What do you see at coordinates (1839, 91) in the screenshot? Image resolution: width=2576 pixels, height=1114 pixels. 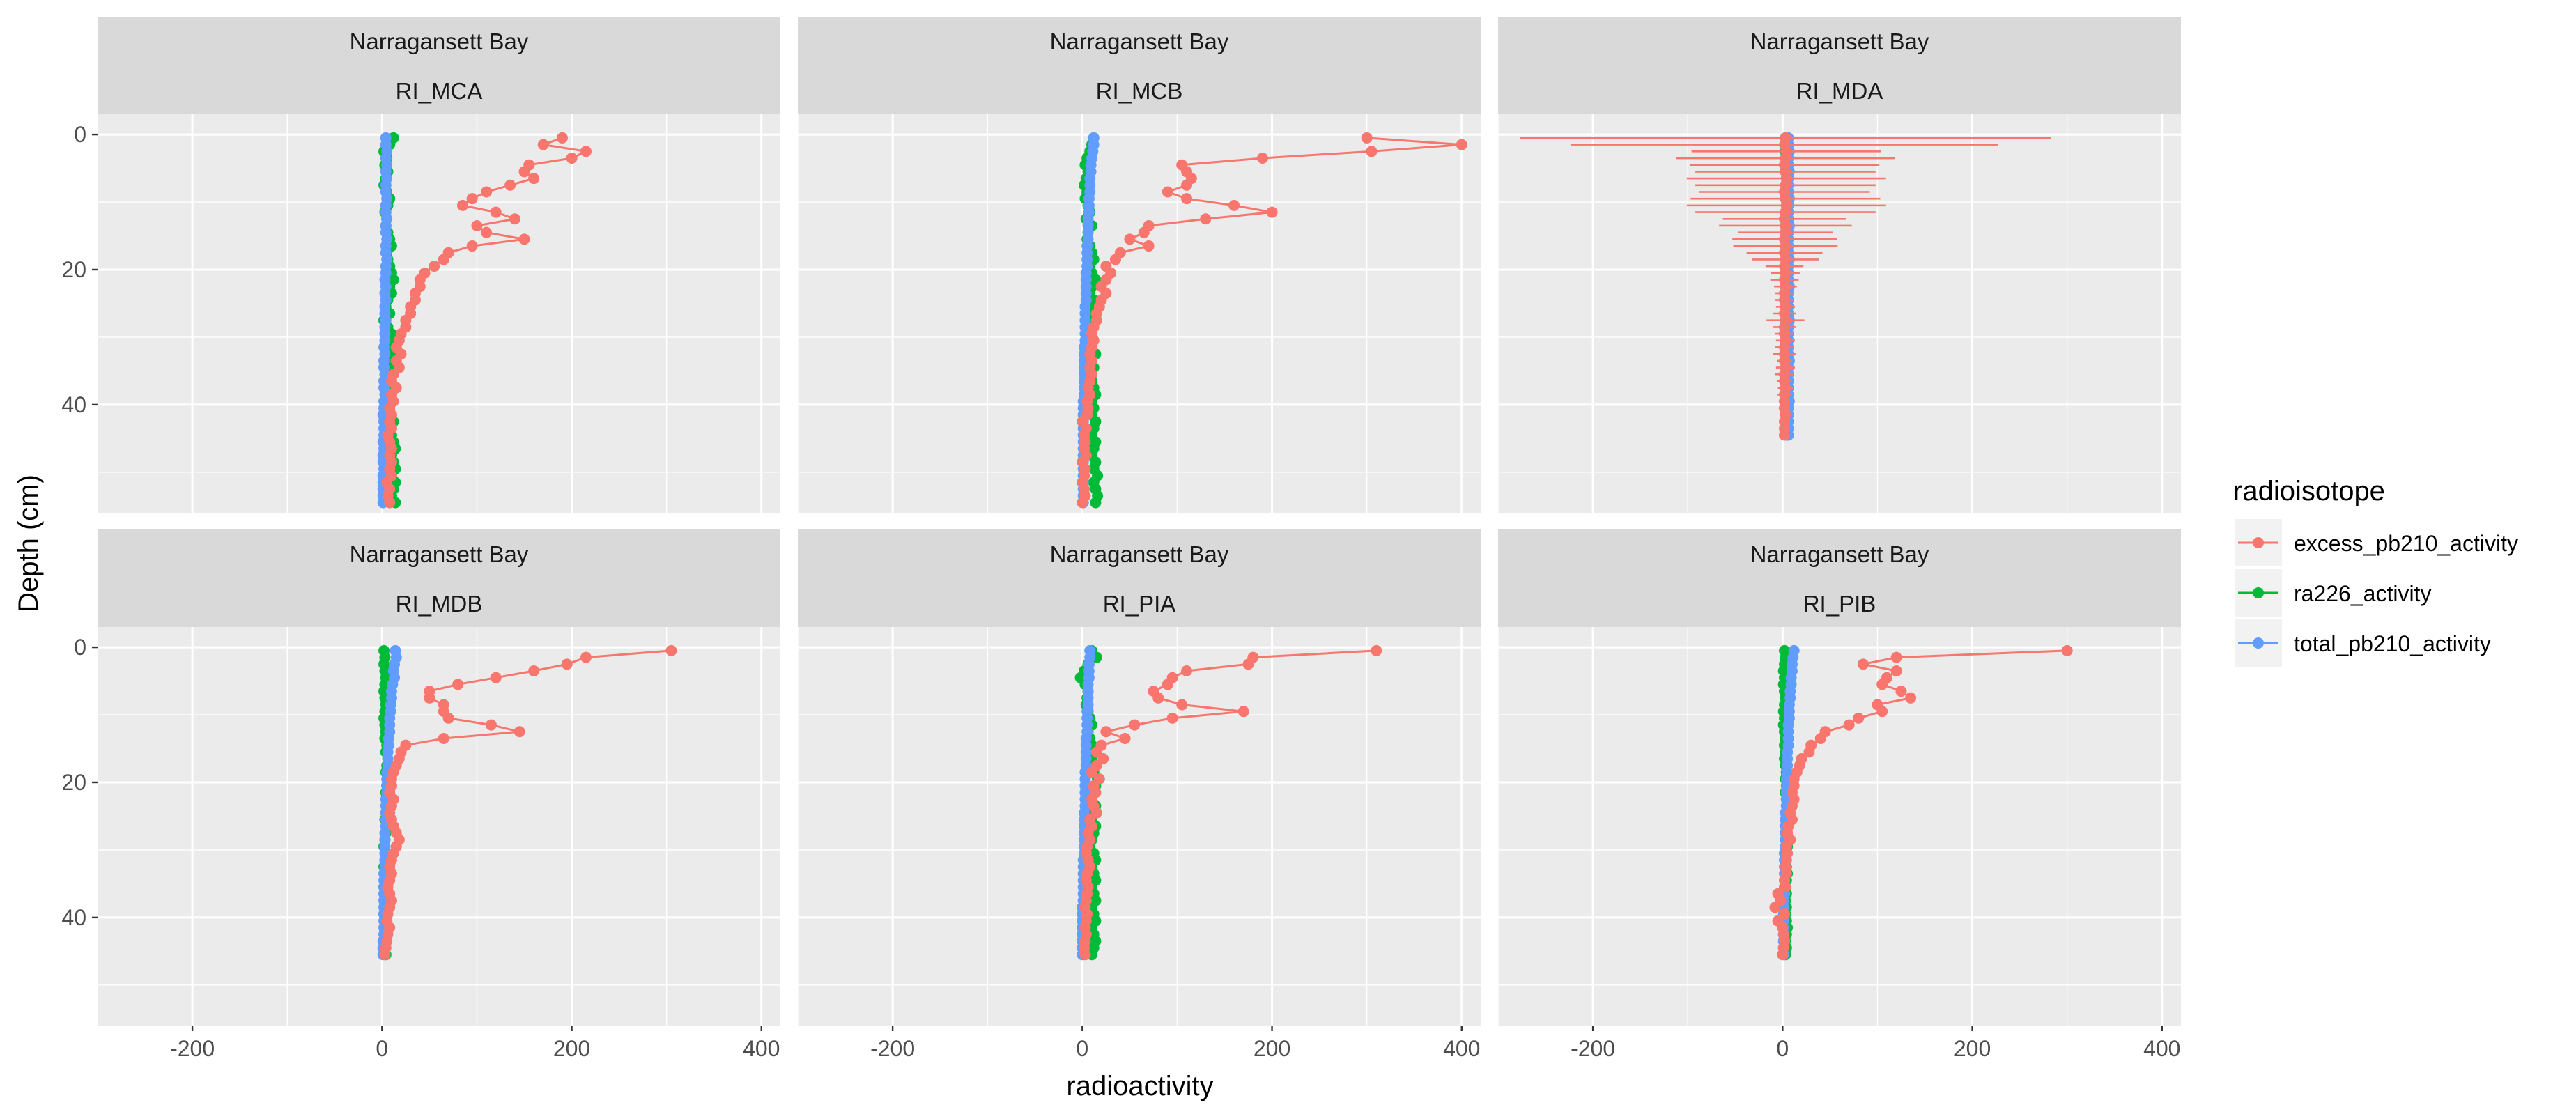 I see `facet-site-label: RI_MDA` at bounding box center [1839, 91].